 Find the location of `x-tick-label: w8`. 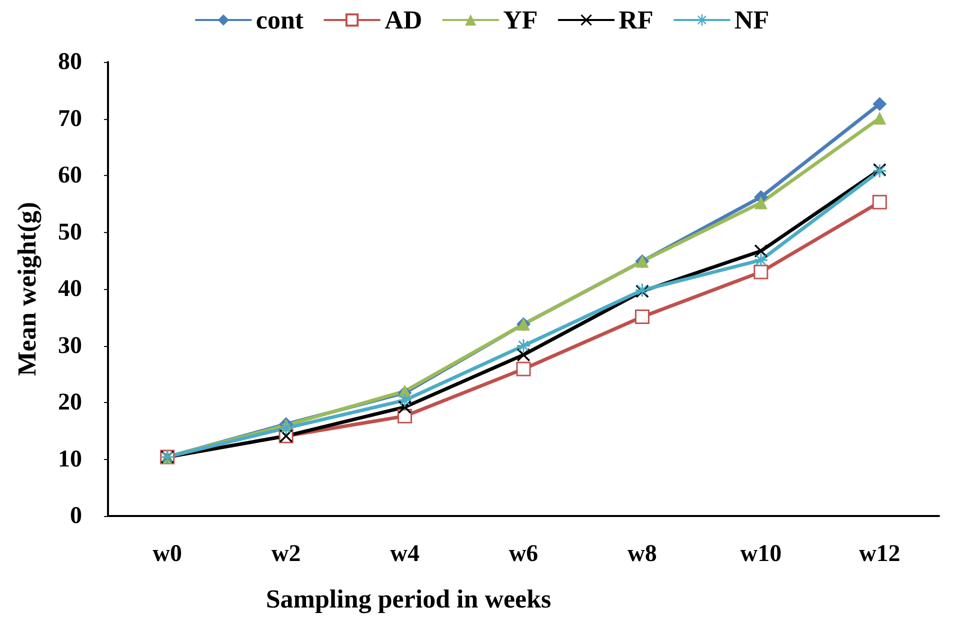

x-tick-label: w8 is located at coordinates (642, 554).